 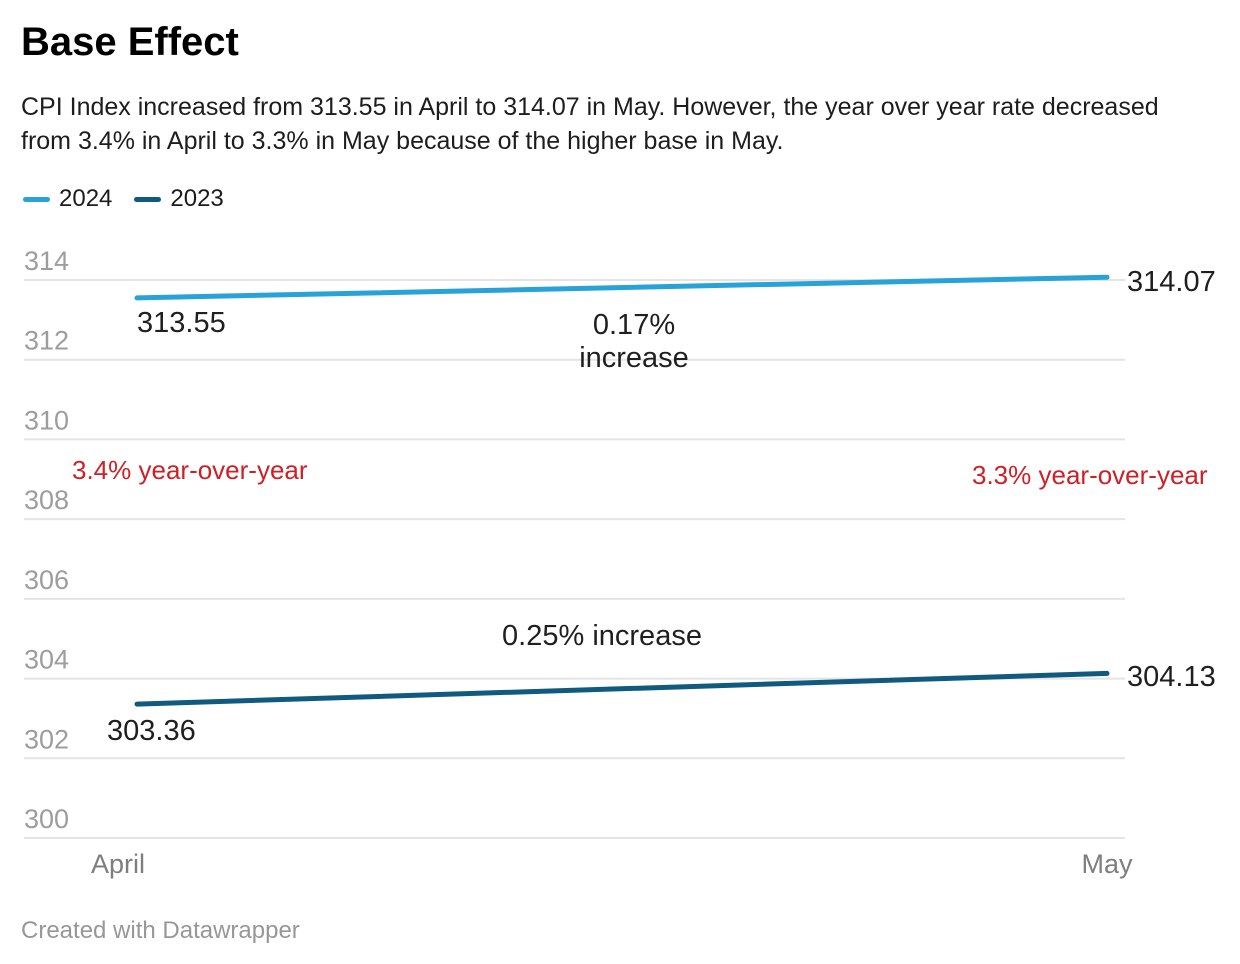 I want to click on point-label-april-2023: 303.36, so click(x=151, y=731).